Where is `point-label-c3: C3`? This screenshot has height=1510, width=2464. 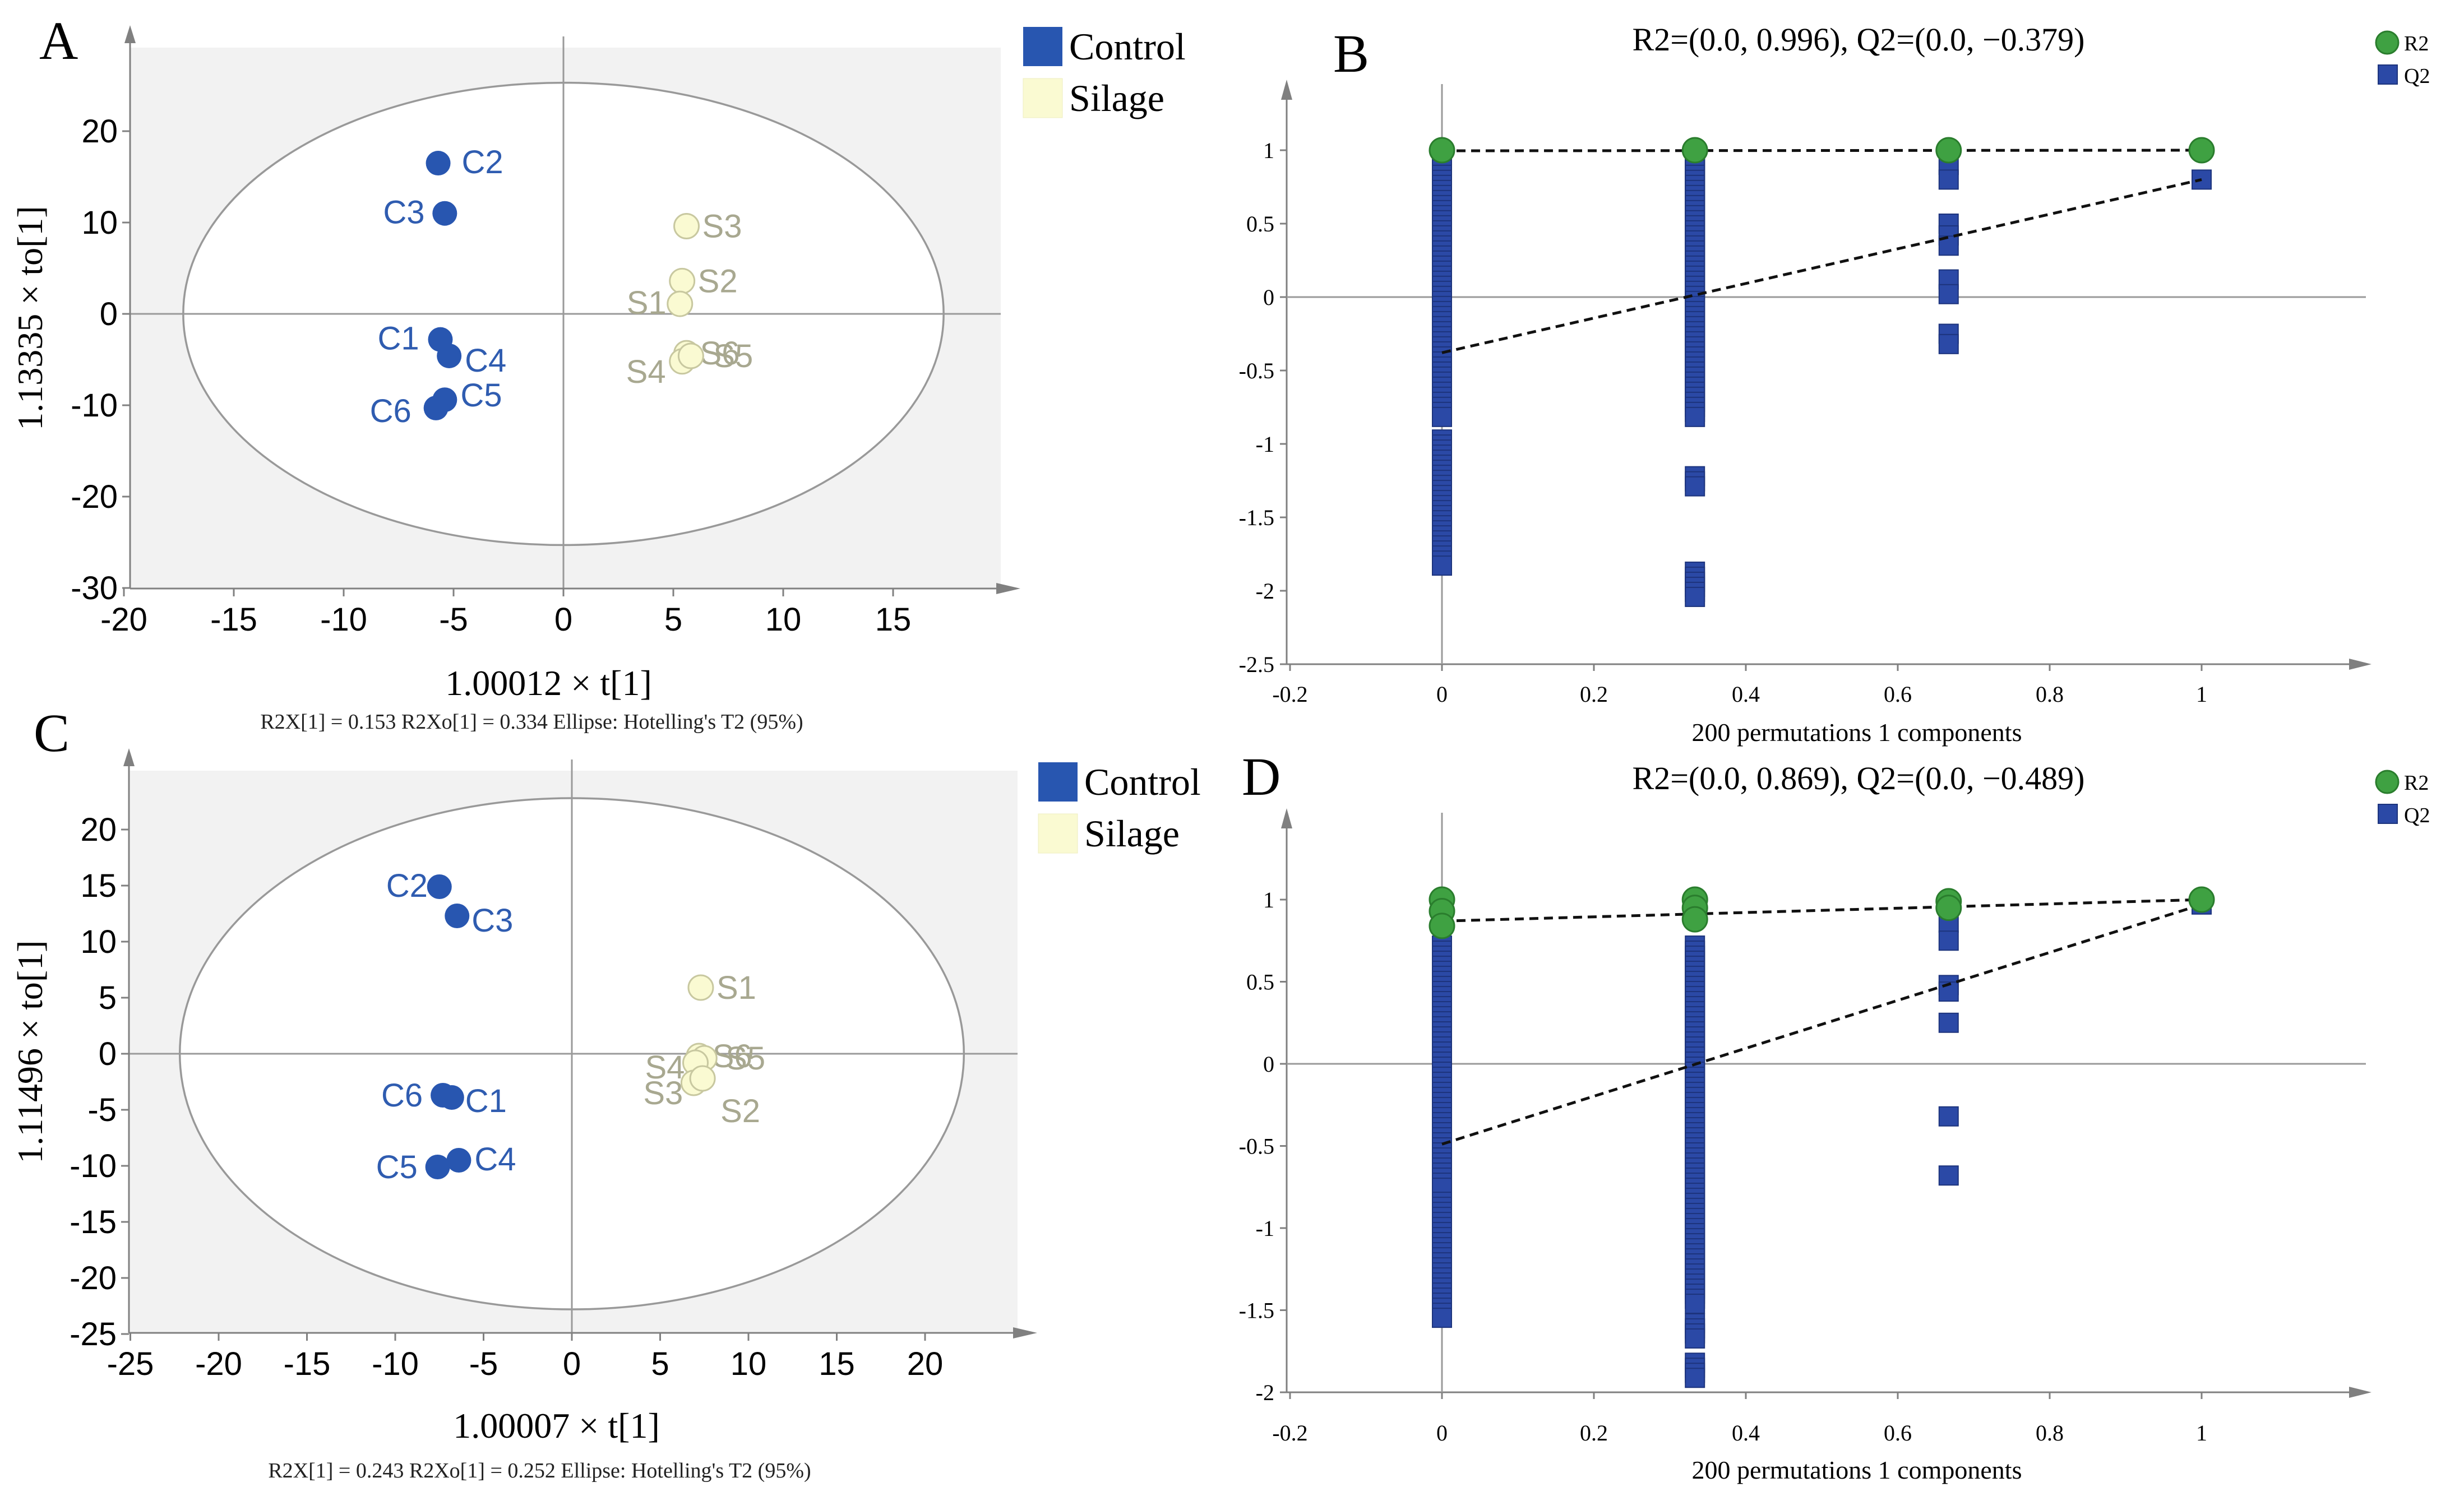 point-label-c3: C3 is located at coordinates (492, 920).